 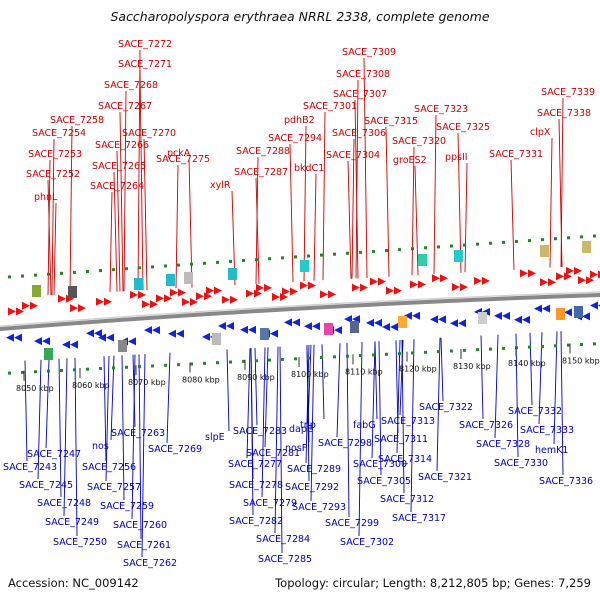 I want to click on gene-label-top: SACE_7254, so click(x=59, y=133).